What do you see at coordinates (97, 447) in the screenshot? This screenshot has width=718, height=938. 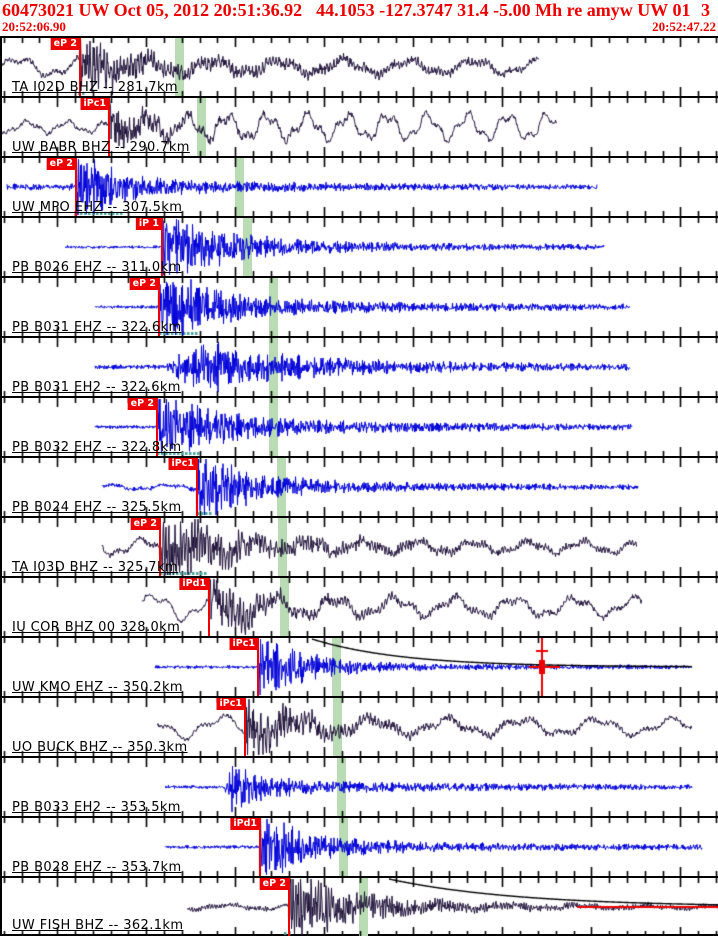 I see `station-channel-distance-label: PB B032 EHZ -- 322.8km` at bounding box center [97, 447].